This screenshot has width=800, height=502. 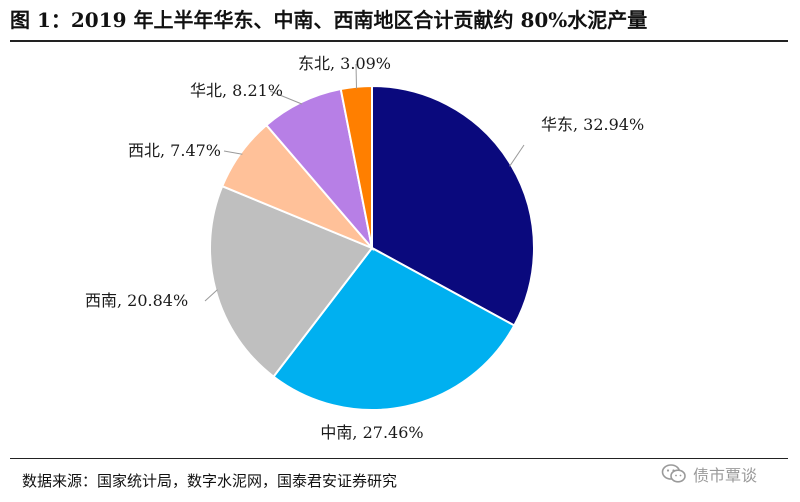 What do you see at coordinates (399, 41) in the screenshot?
I see `title-divider` at bounding box center [399, 41].